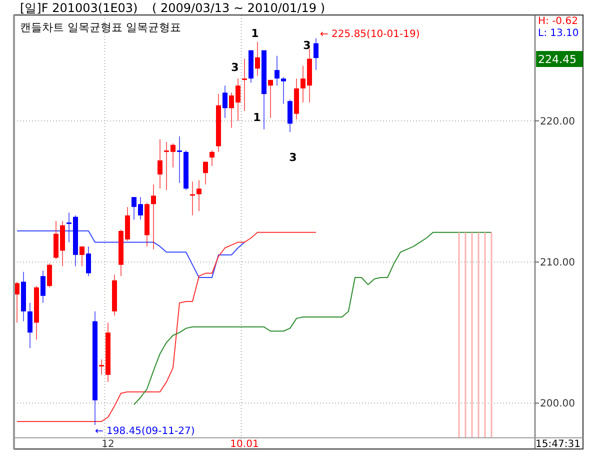 This screenshot has width=600, height=466. Describe the element at coordinates (145, 431) in the screenshot. I see `annotation: ← 198.45(09-11-27)` at that location.